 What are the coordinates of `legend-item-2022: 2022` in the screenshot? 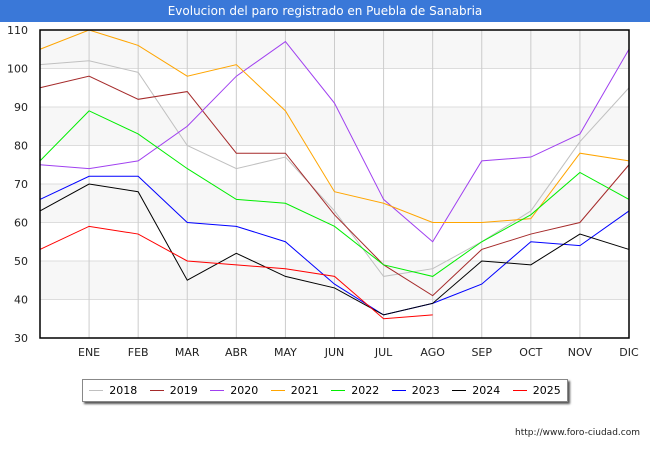 It's located at (355, 390).